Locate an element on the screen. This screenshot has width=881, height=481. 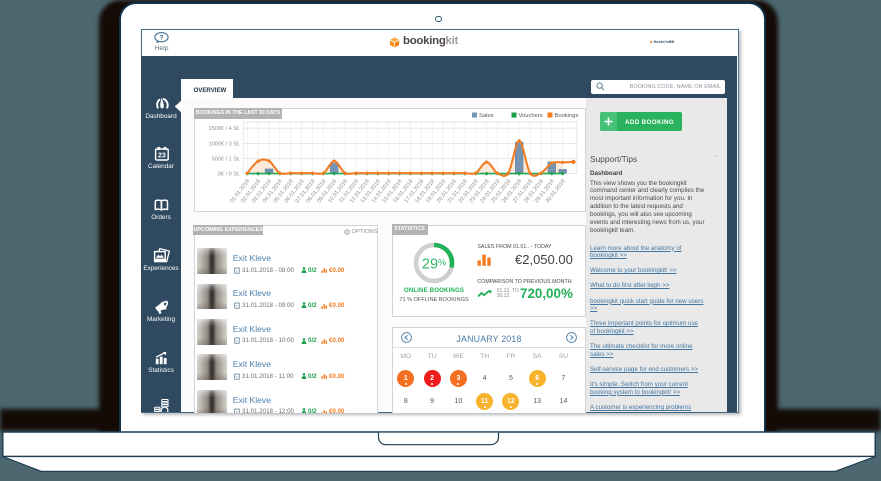
svg-text: 29% is located at coordinates (434, 264).